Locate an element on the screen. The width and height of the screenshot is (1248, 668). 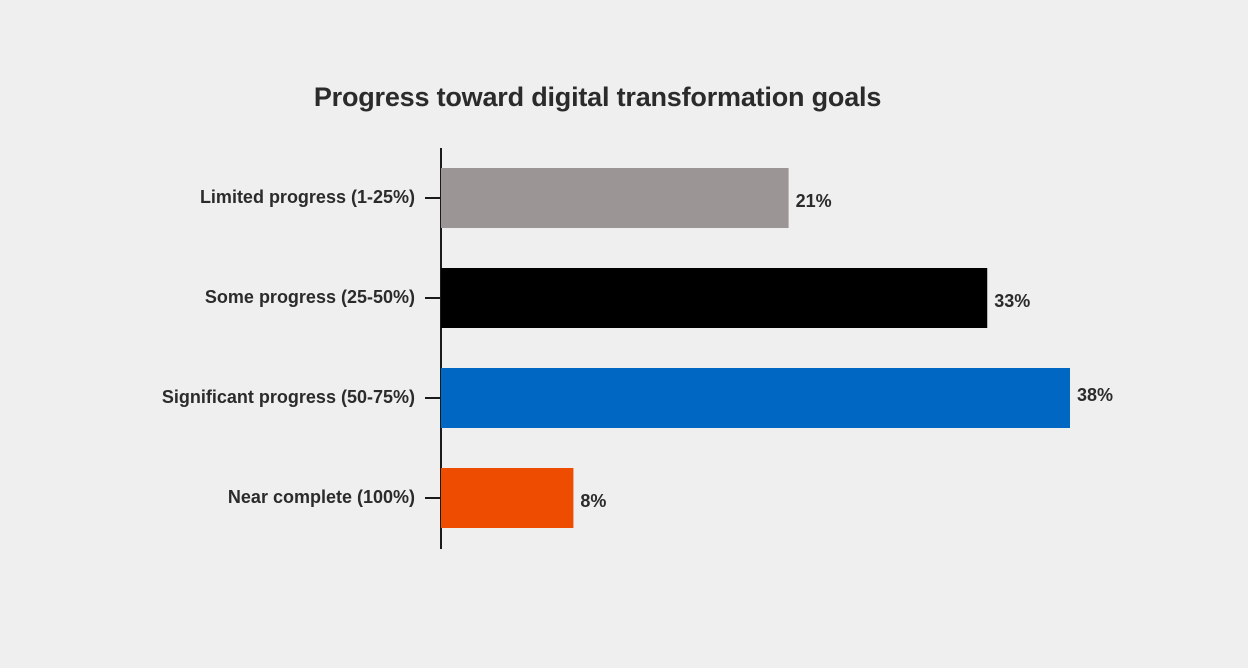
value-label-3: 8% is located at coordinates (593, 501).